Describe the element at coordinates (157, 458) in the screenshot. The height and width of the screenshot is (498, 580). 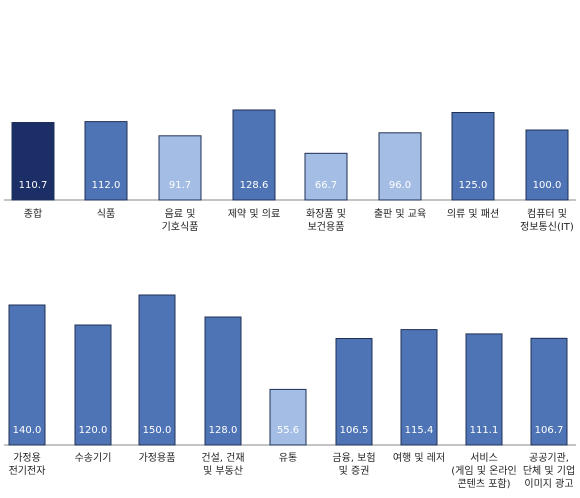
I see `category-label: 가정용품` at that location.